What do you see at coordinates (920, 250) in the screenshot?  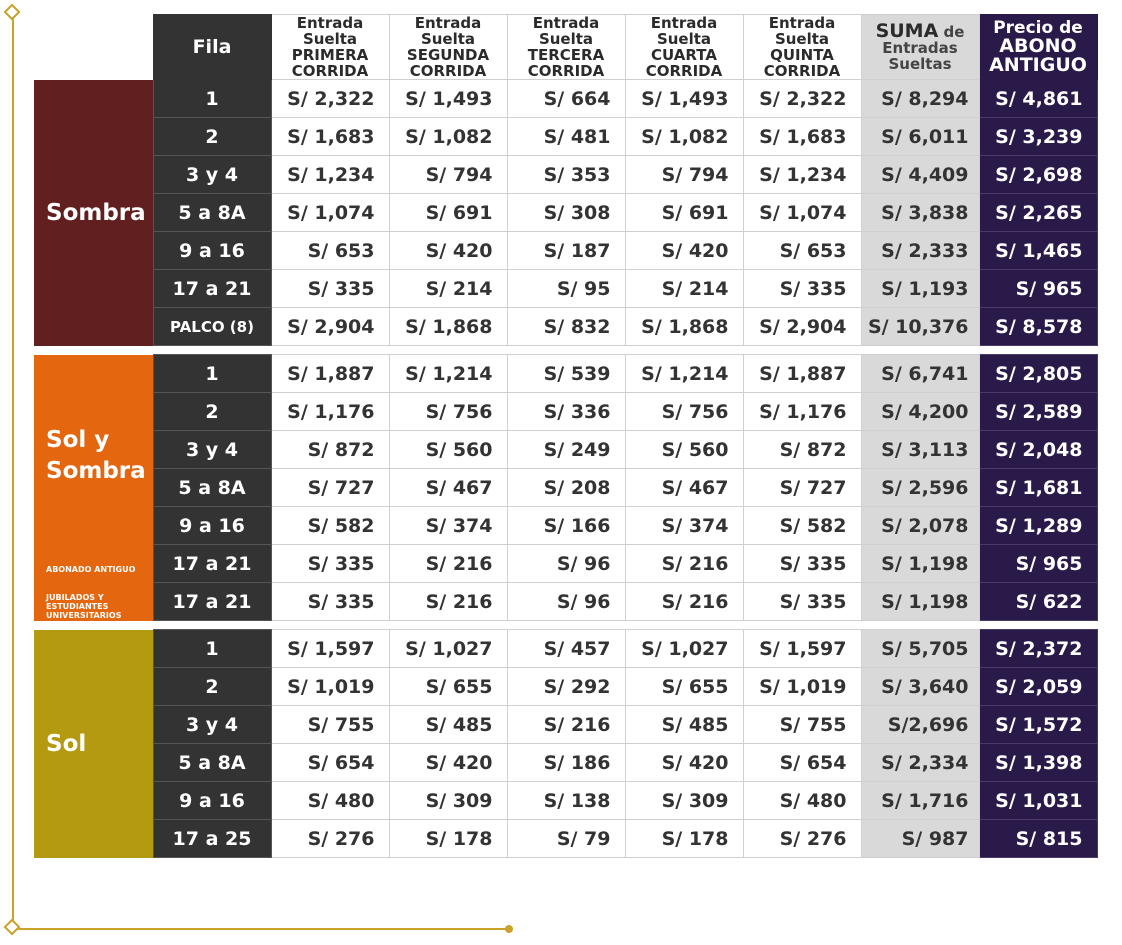 I see `suma-cell: S/ 2,333` at bounding box center [920, 250].